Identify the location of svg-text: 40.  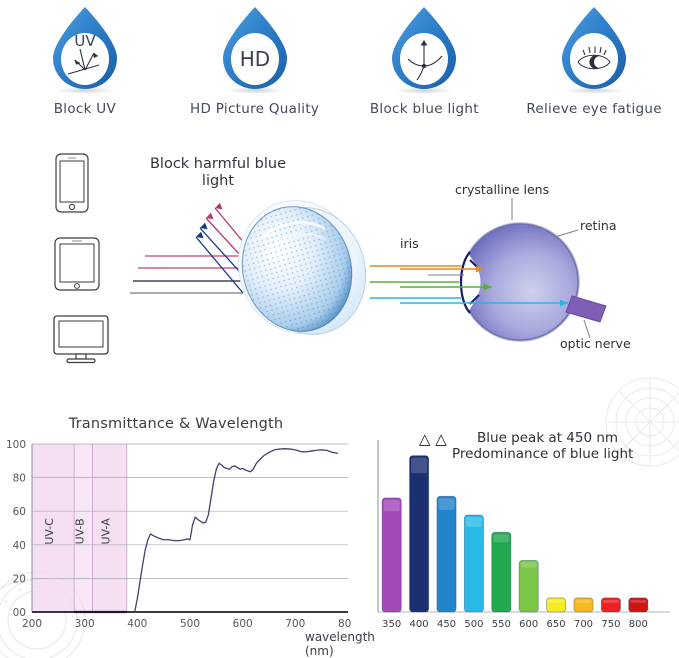
(19, 546).